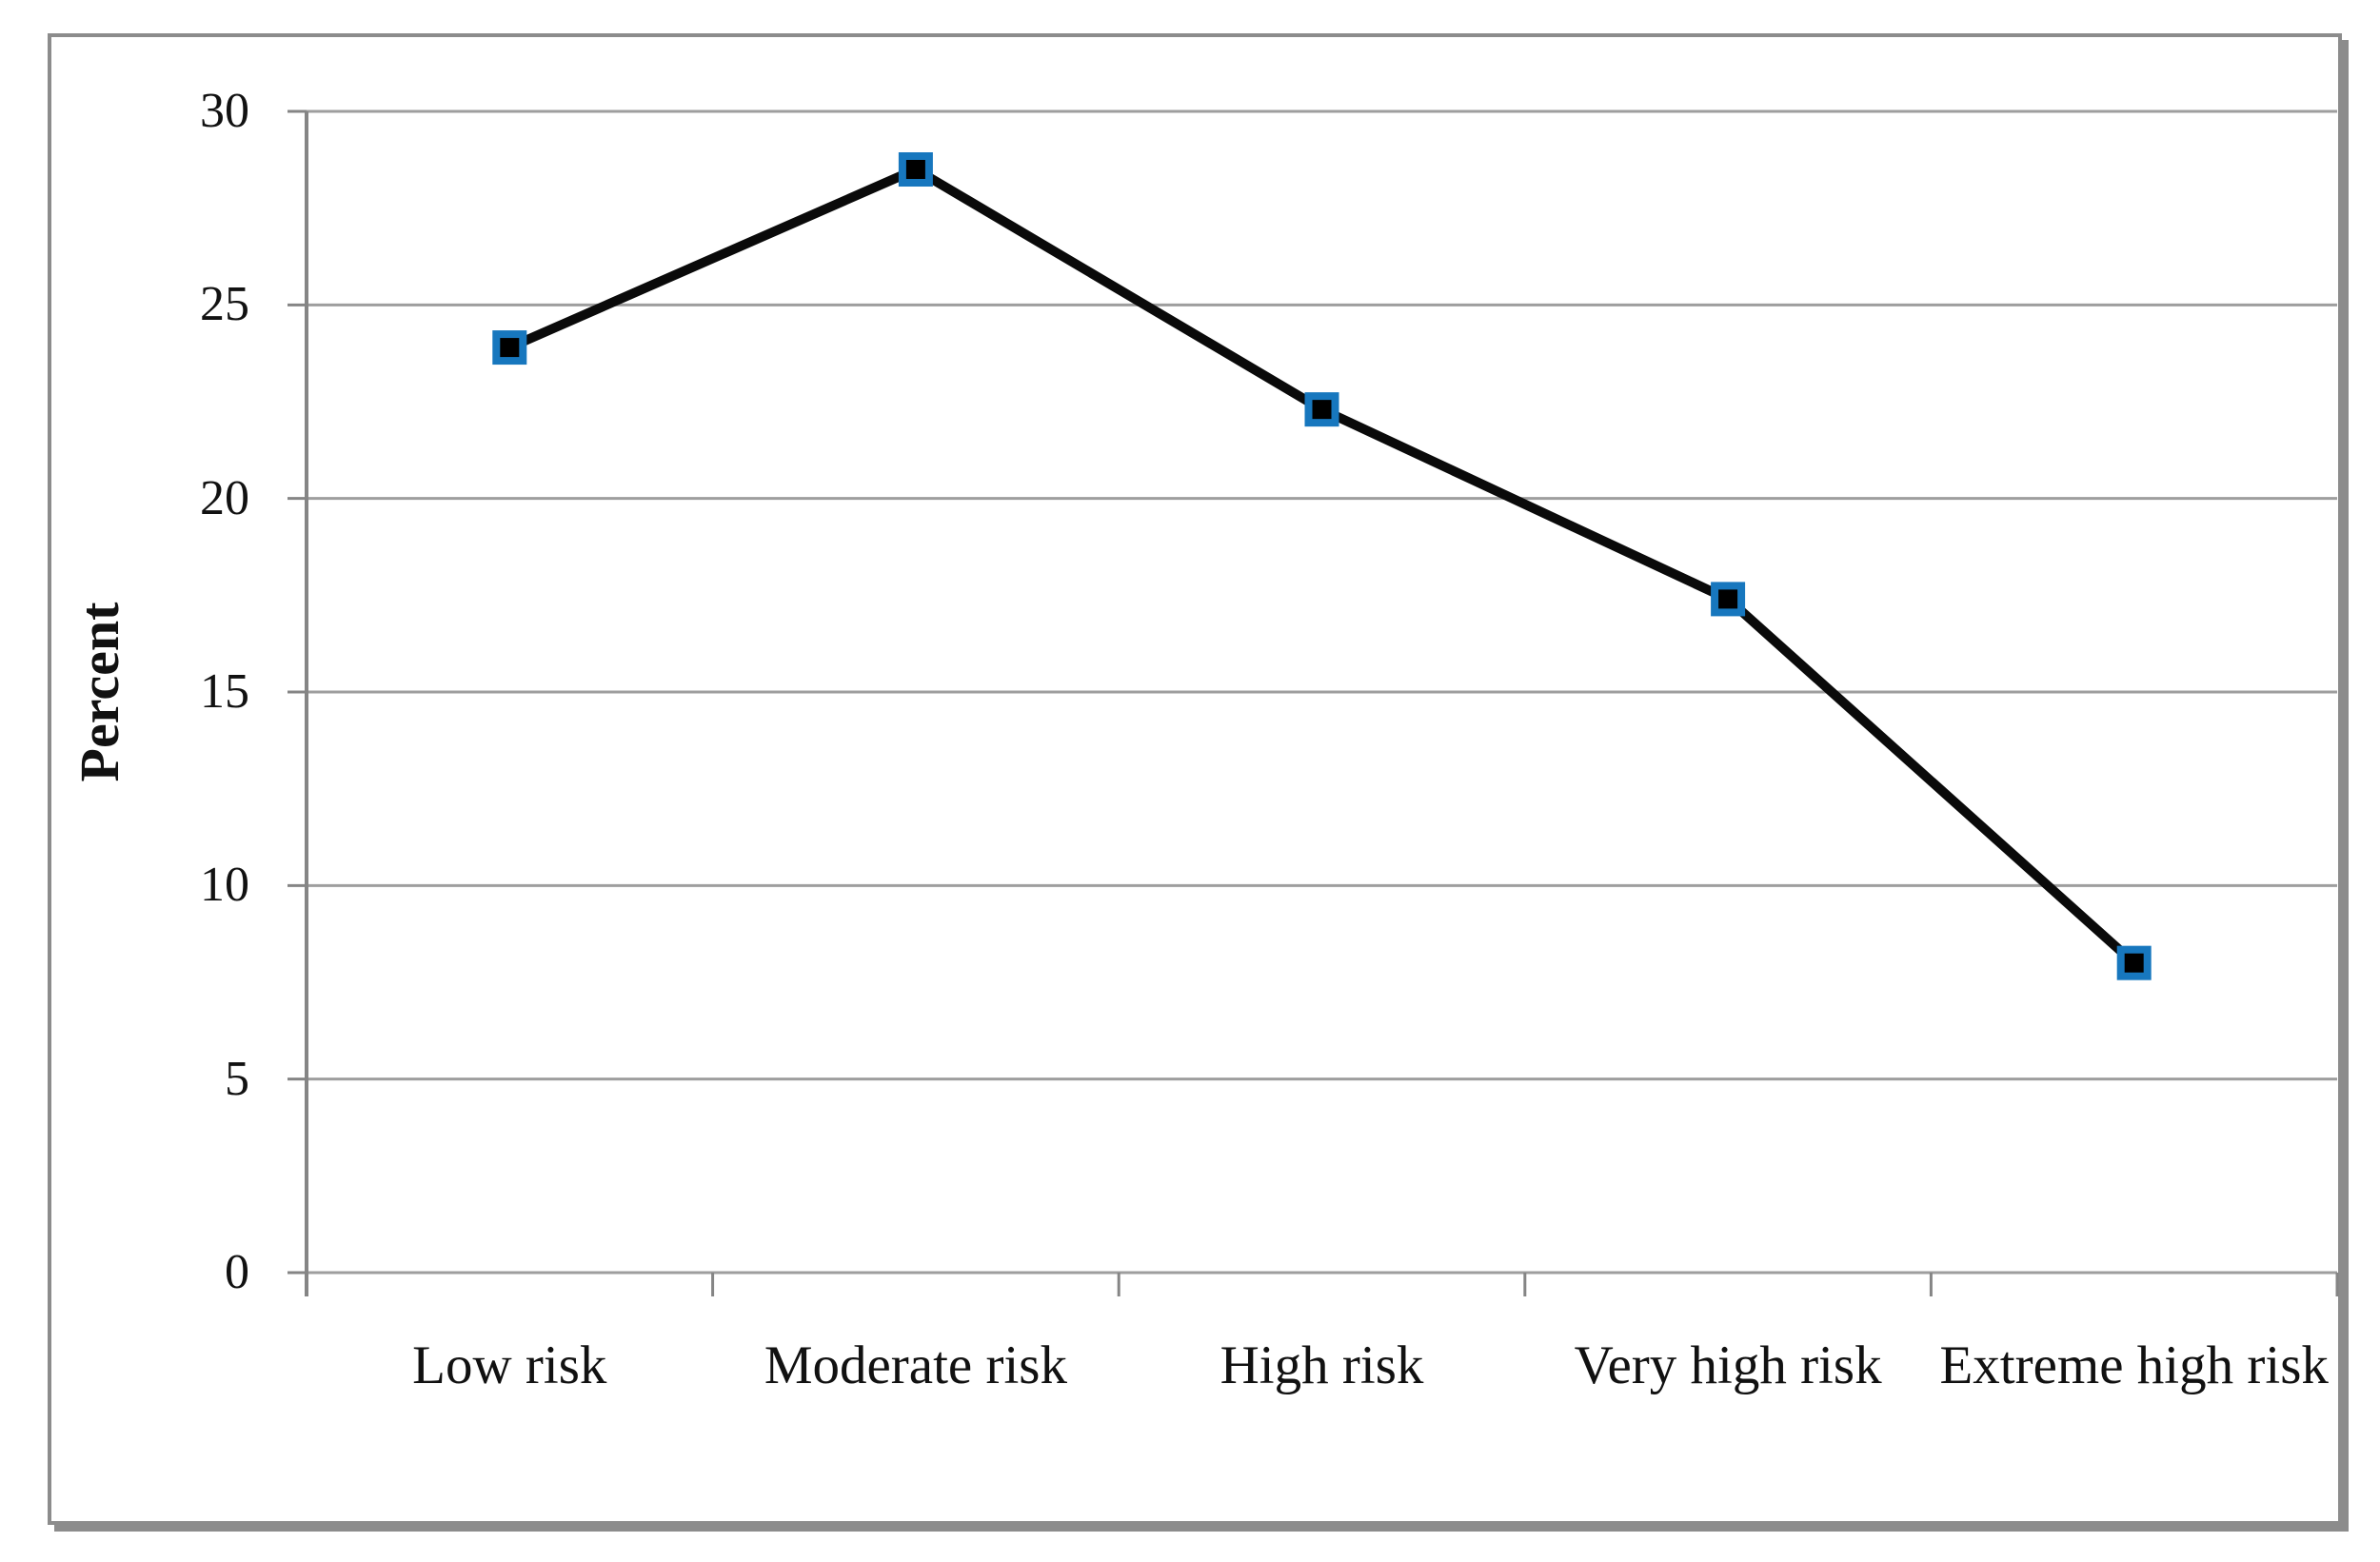 Image resolution: width=2380 pixels, height=1562 pixels. I want to click on y-tick-label: 30, so click(224, 111).